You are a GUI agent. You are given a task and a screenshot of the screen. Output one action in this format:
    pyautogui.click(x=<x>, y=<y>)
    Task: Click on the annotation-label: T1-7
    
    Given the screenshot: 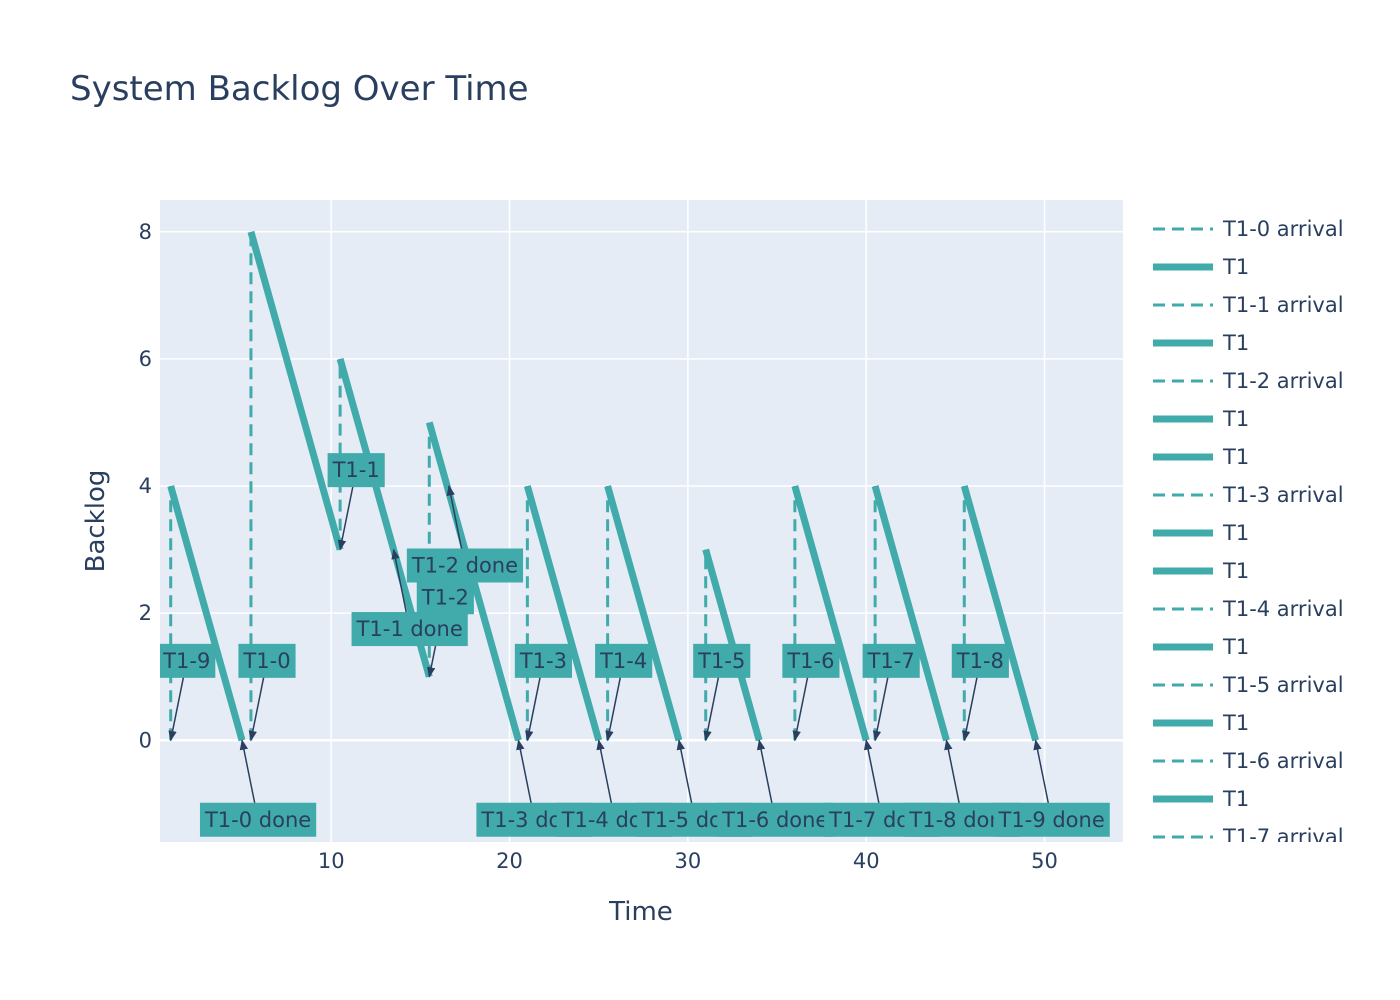 What is the action you would take?
    pyautogui.click(x=891, y=661)
    